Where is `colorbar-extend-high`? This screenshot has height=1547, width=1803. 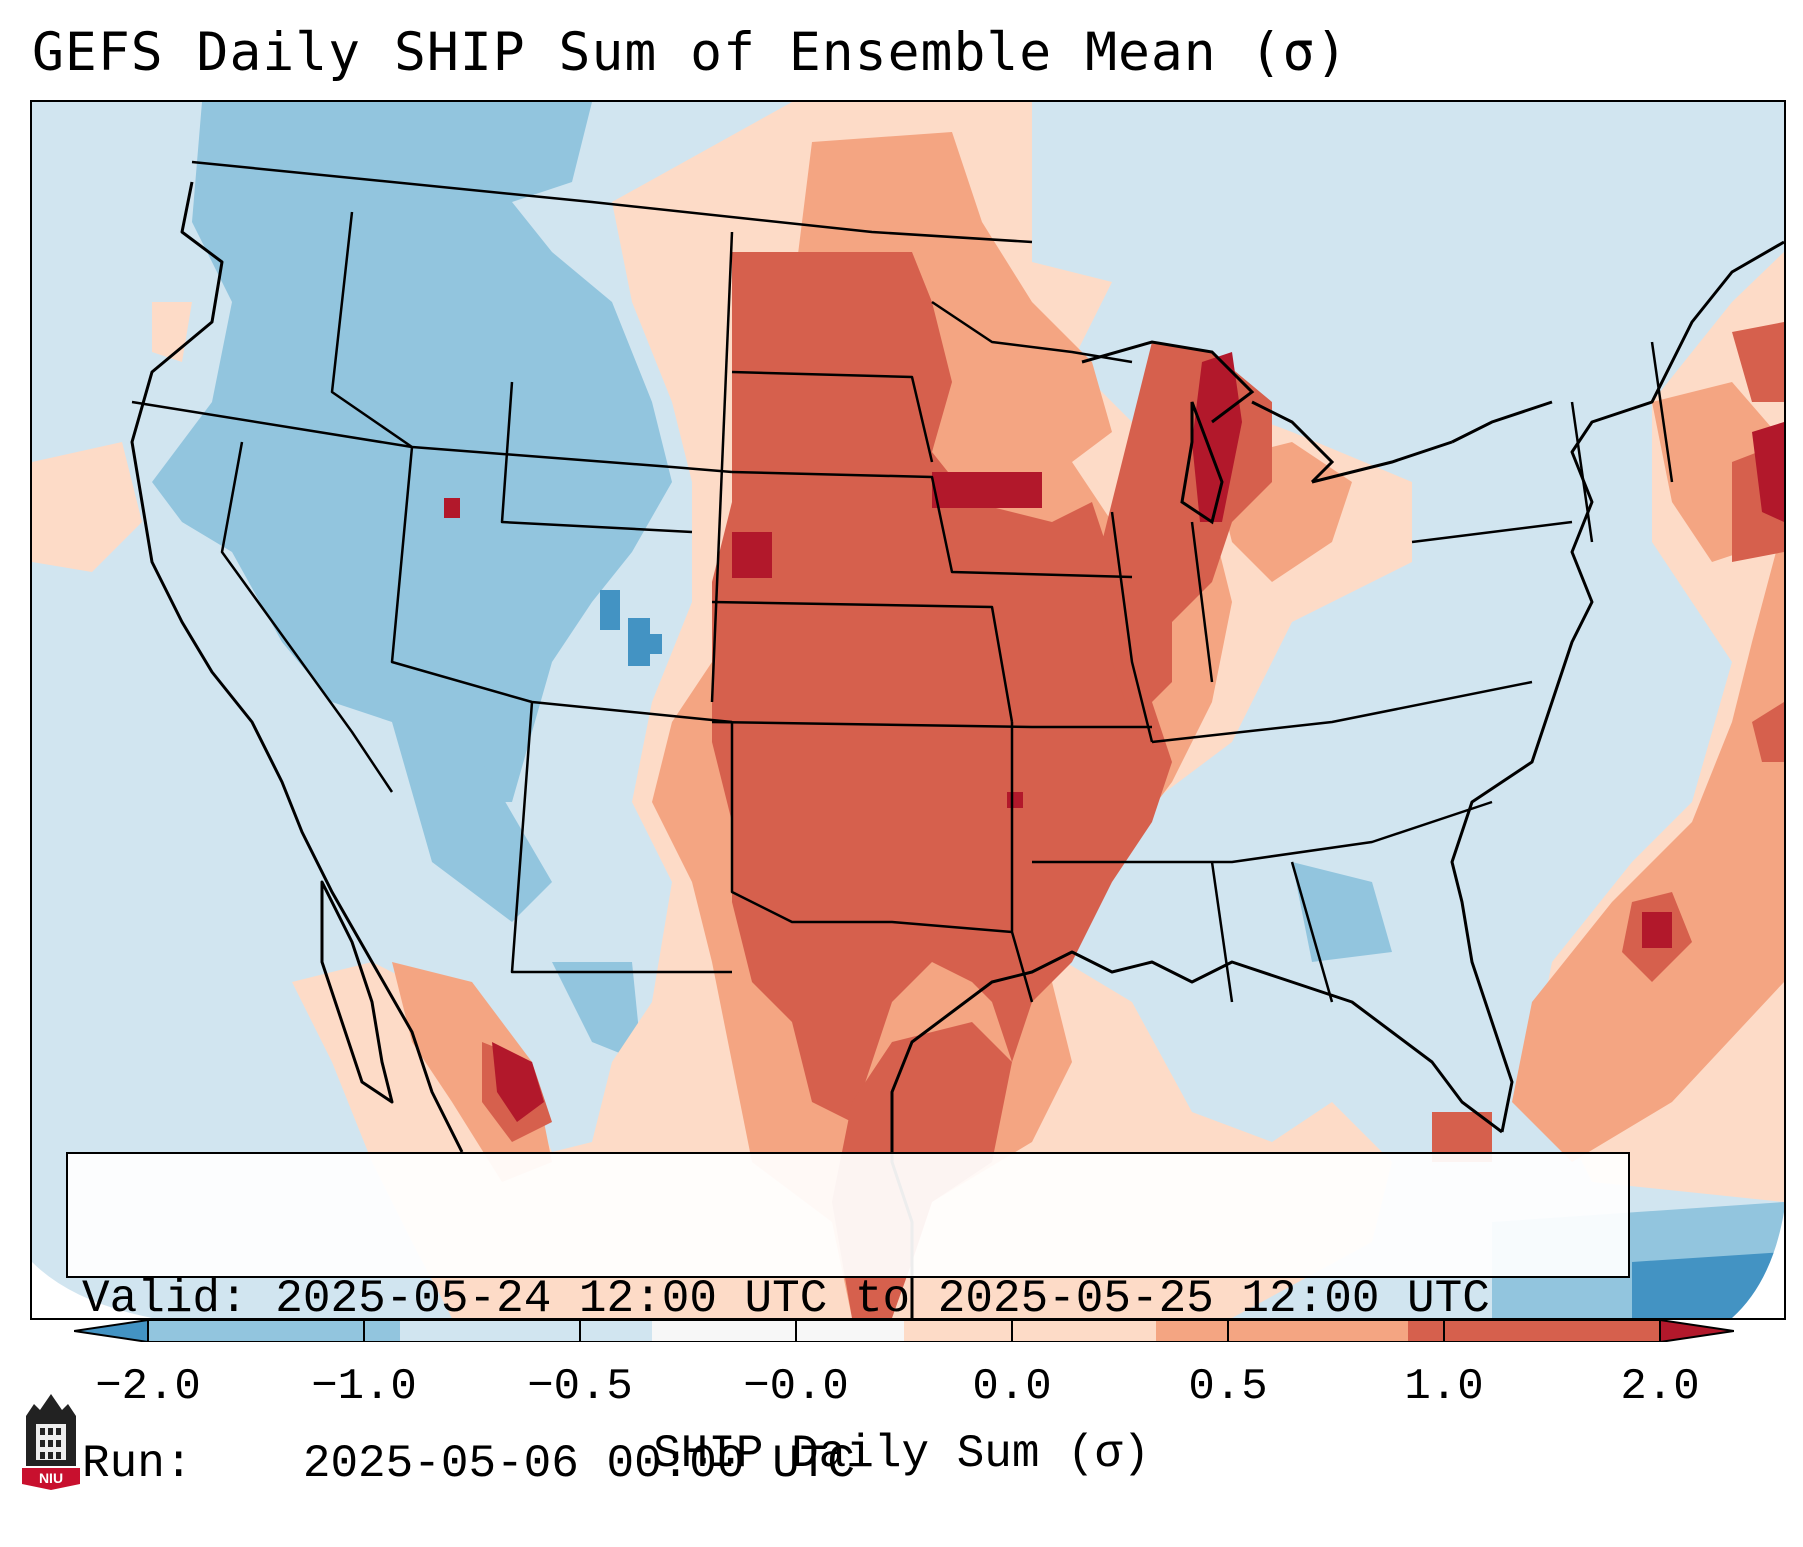 colorbar-extend-high is located at coordinates (1697, 1331).